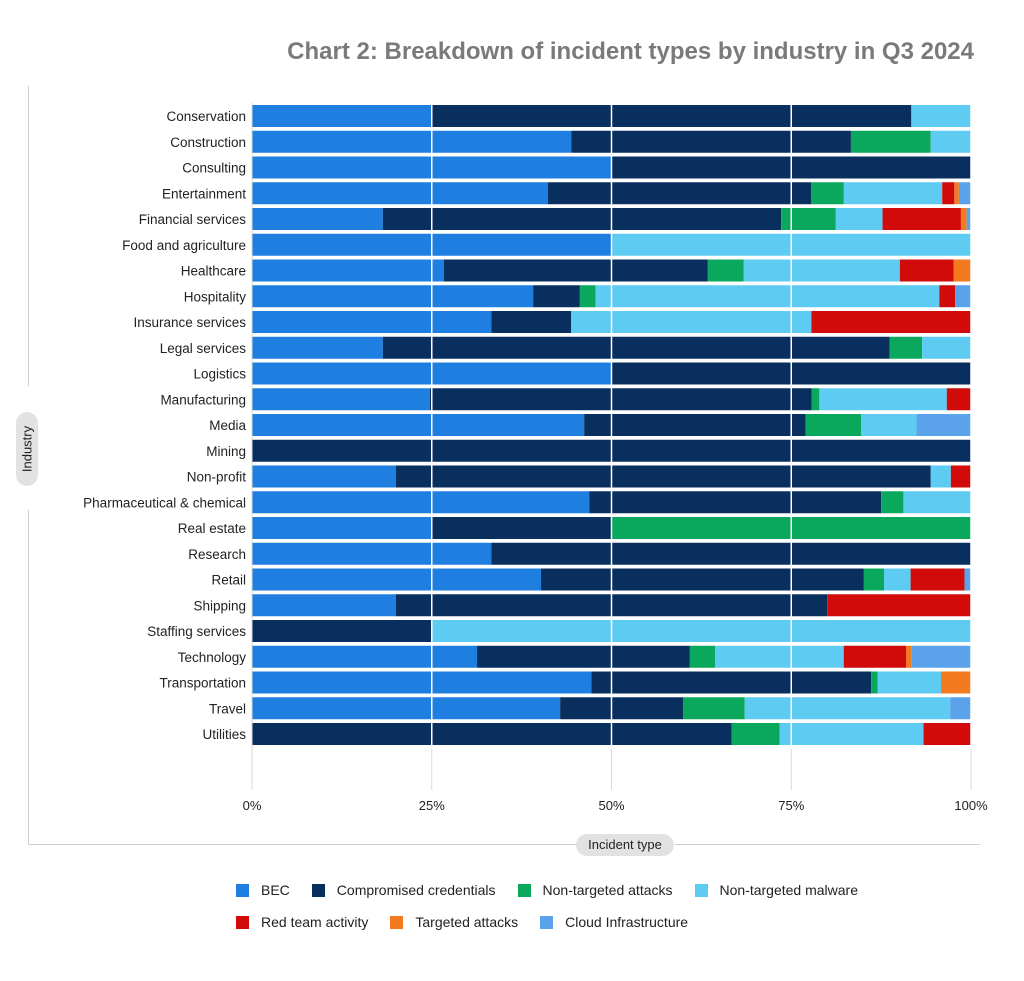 This screenshot has width=1024, height=981. Describe the element at coordinates (213, 271) in the screenshot. I see `category-label: Healthcare` at that location.